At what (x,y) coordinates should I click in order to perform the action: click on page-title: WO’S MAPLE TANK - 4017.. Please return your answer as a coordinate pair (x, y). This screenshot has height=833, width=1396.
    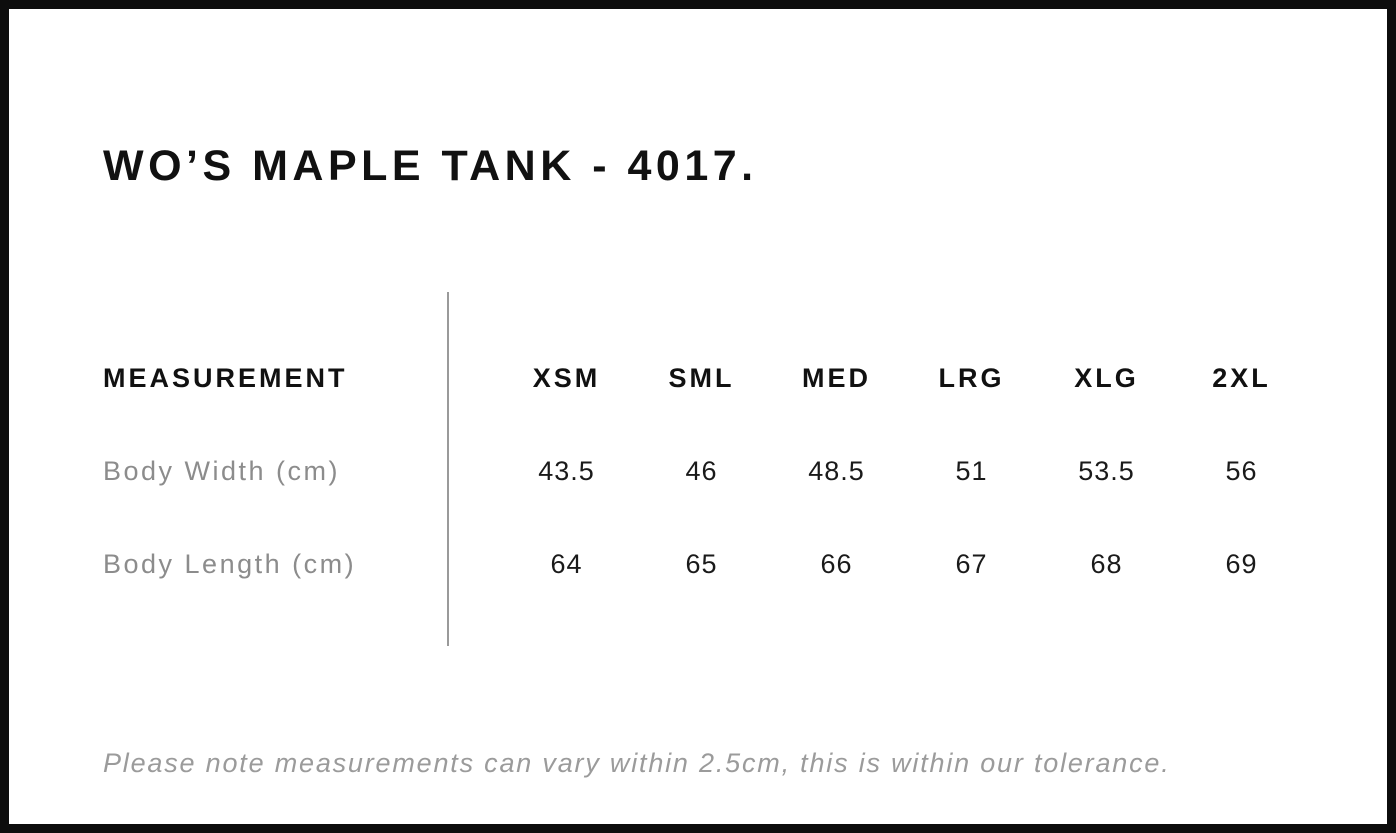
    Looking at the image, I should click on (430, 165).